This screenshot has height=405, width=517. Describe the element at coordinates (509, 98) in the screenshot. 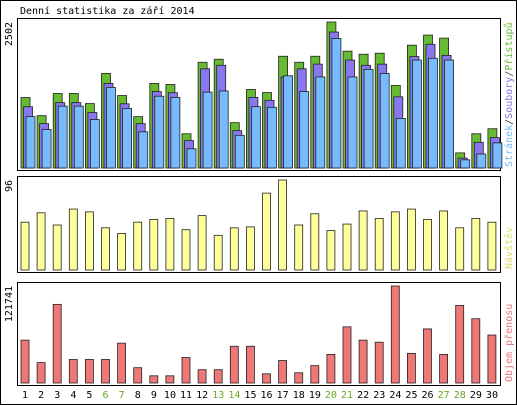

I see `legend-entry: Soubory` at that location.